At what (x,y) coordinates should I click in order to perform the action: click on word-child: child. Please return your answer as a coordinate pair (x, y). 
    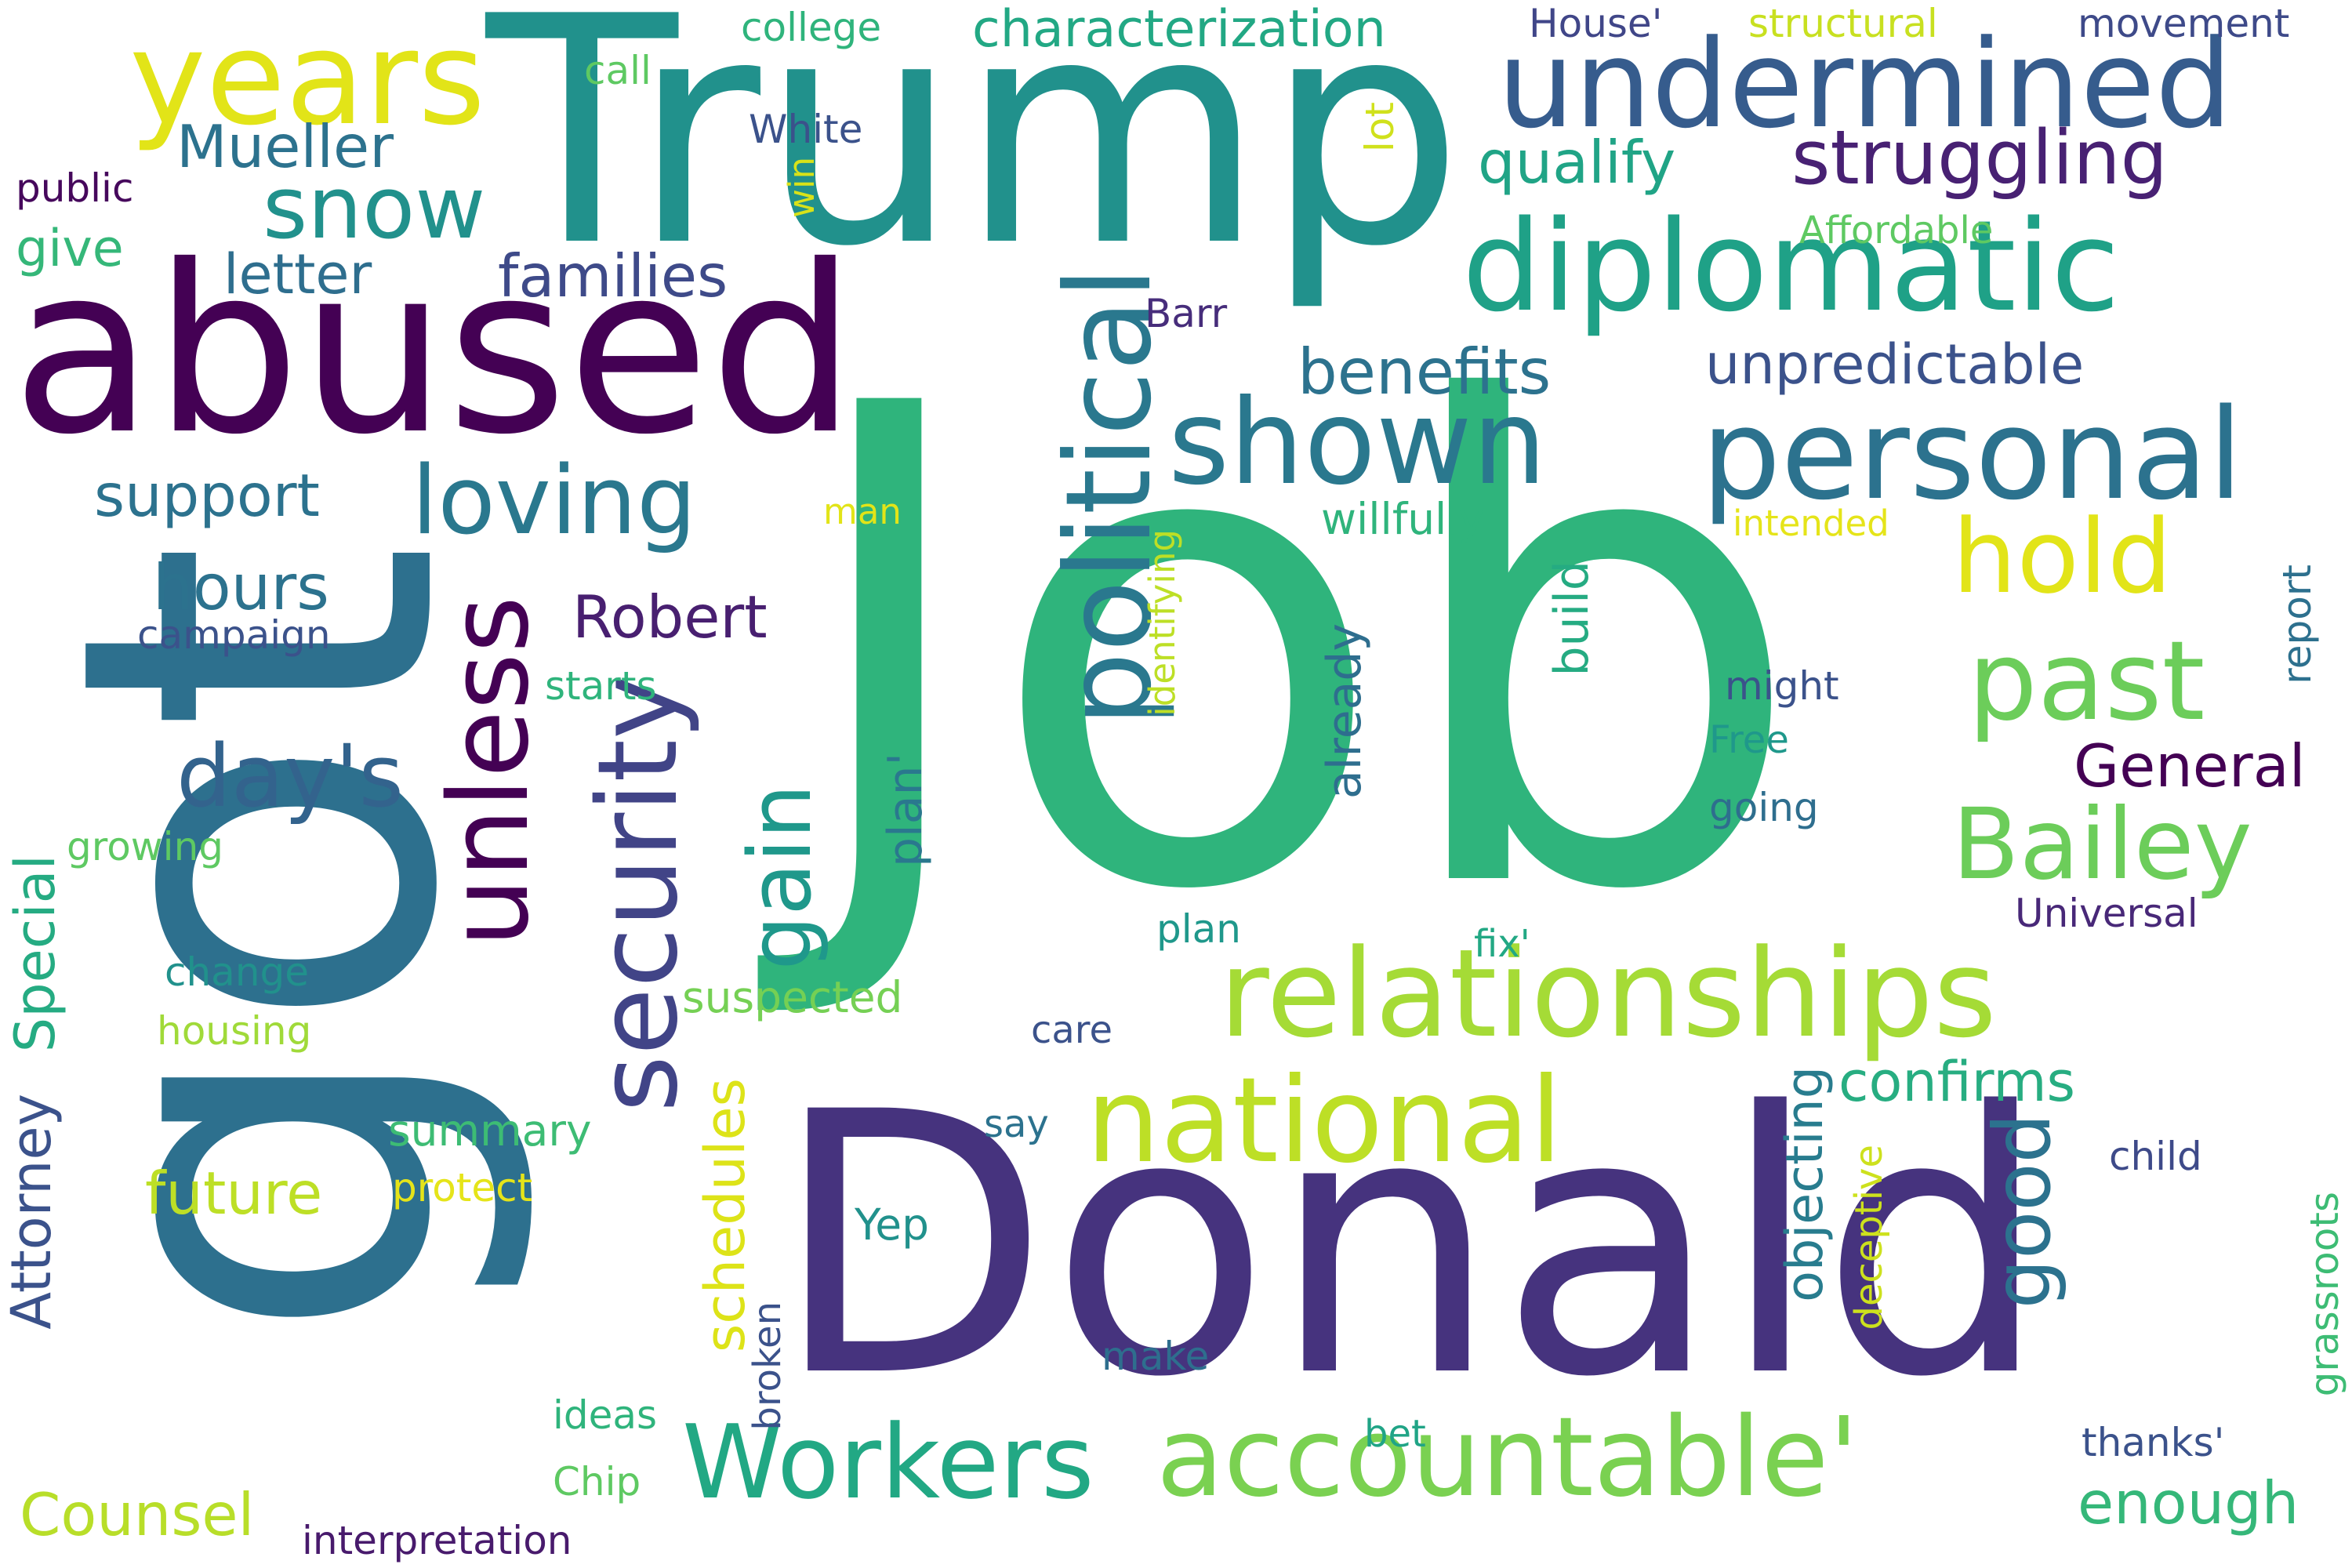
    Looking at the image, I should click on (2155, 1156).